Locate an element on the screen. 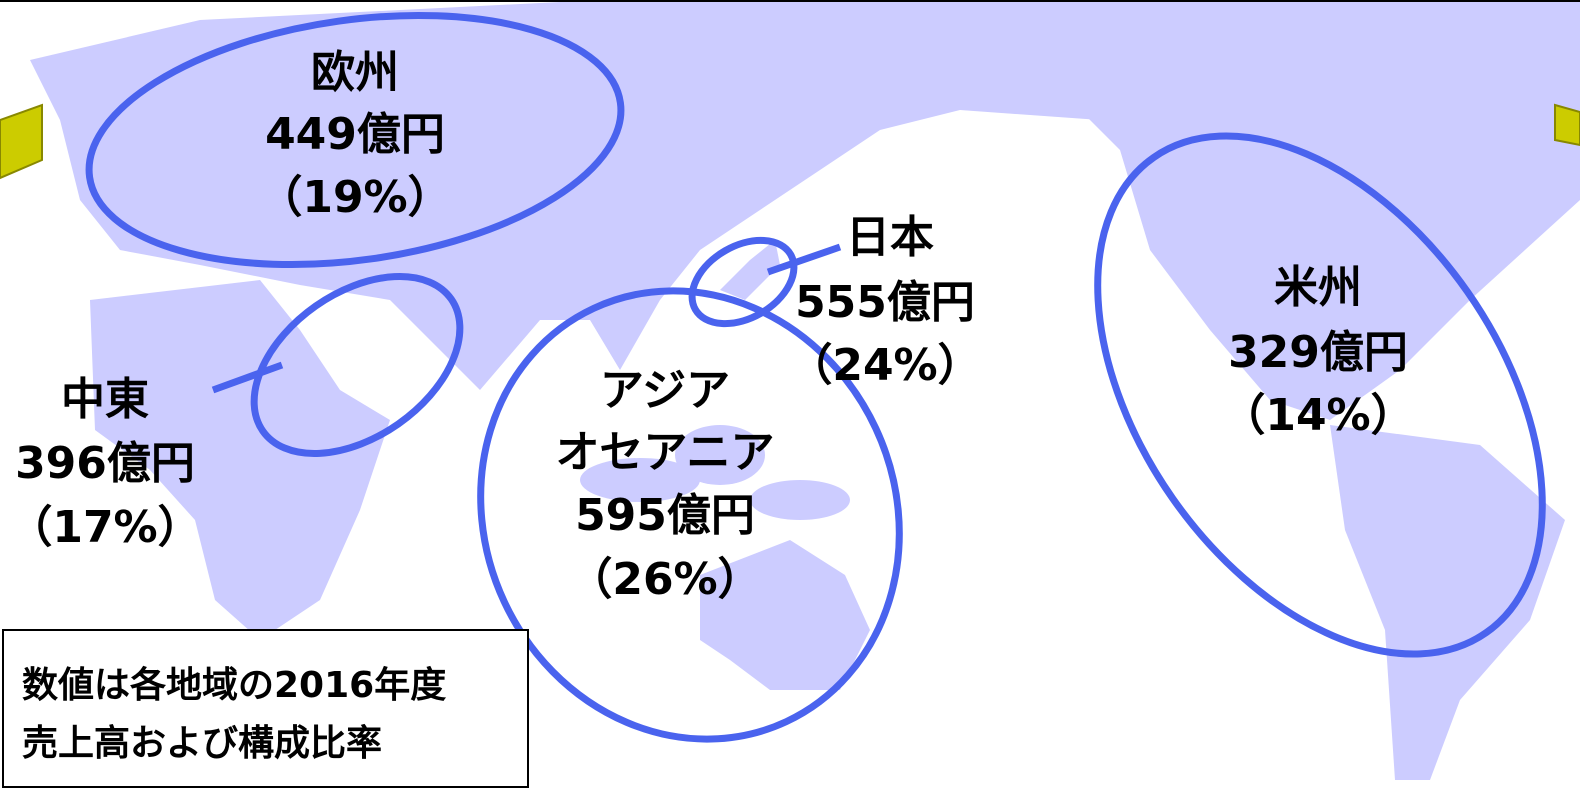  region-share: （17%） is located at coordinates (104, 527).